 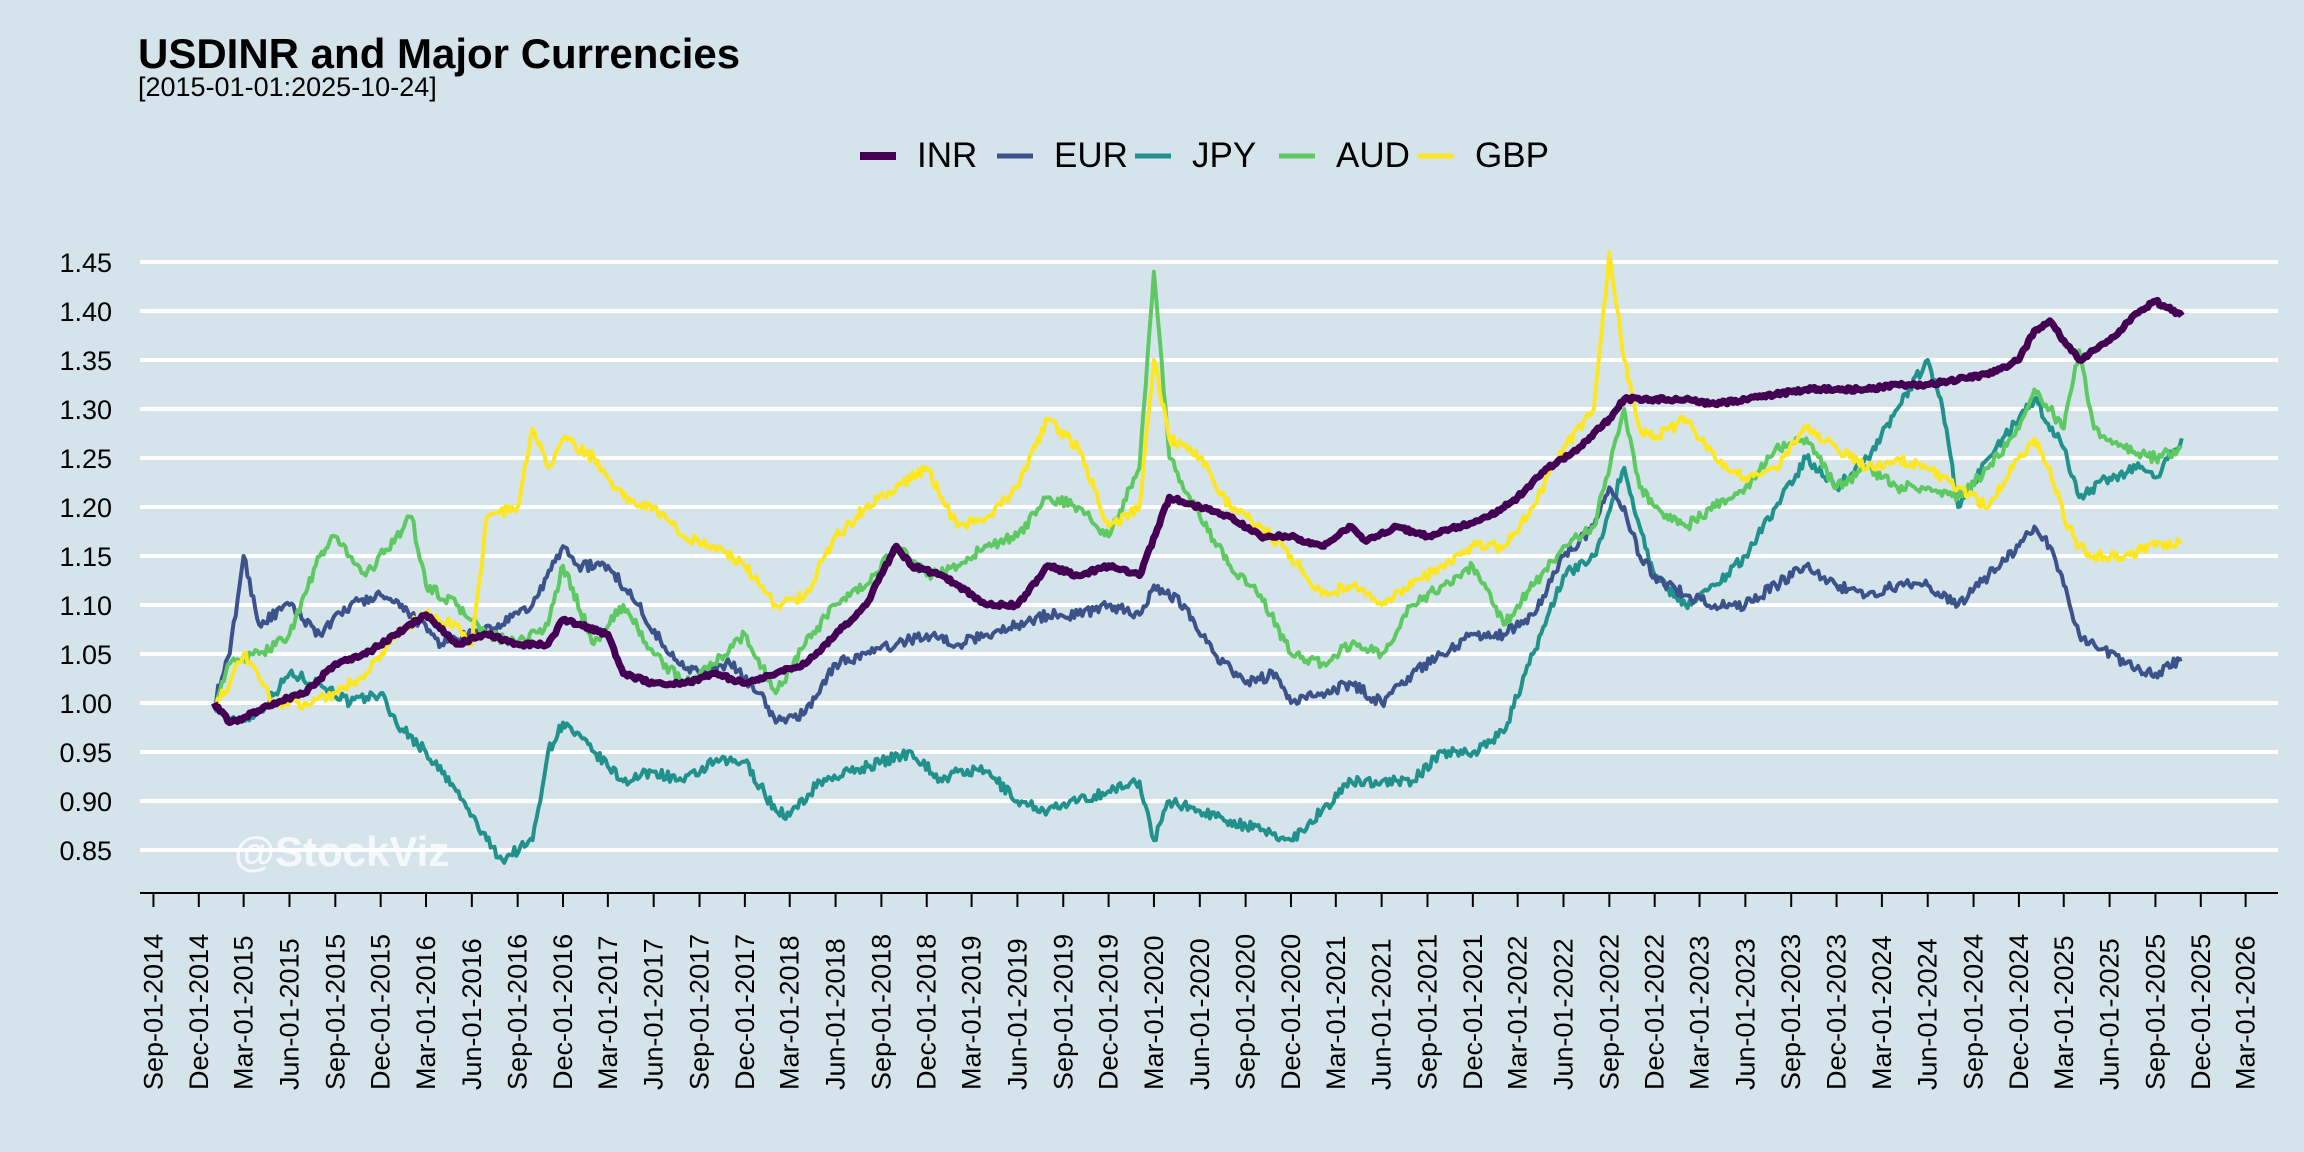 What do you see at coordinates (1246, 1012) in the screenshot?
I see `x-tick-label: Sep-01-2020` at bounding box center [1246, 1012].